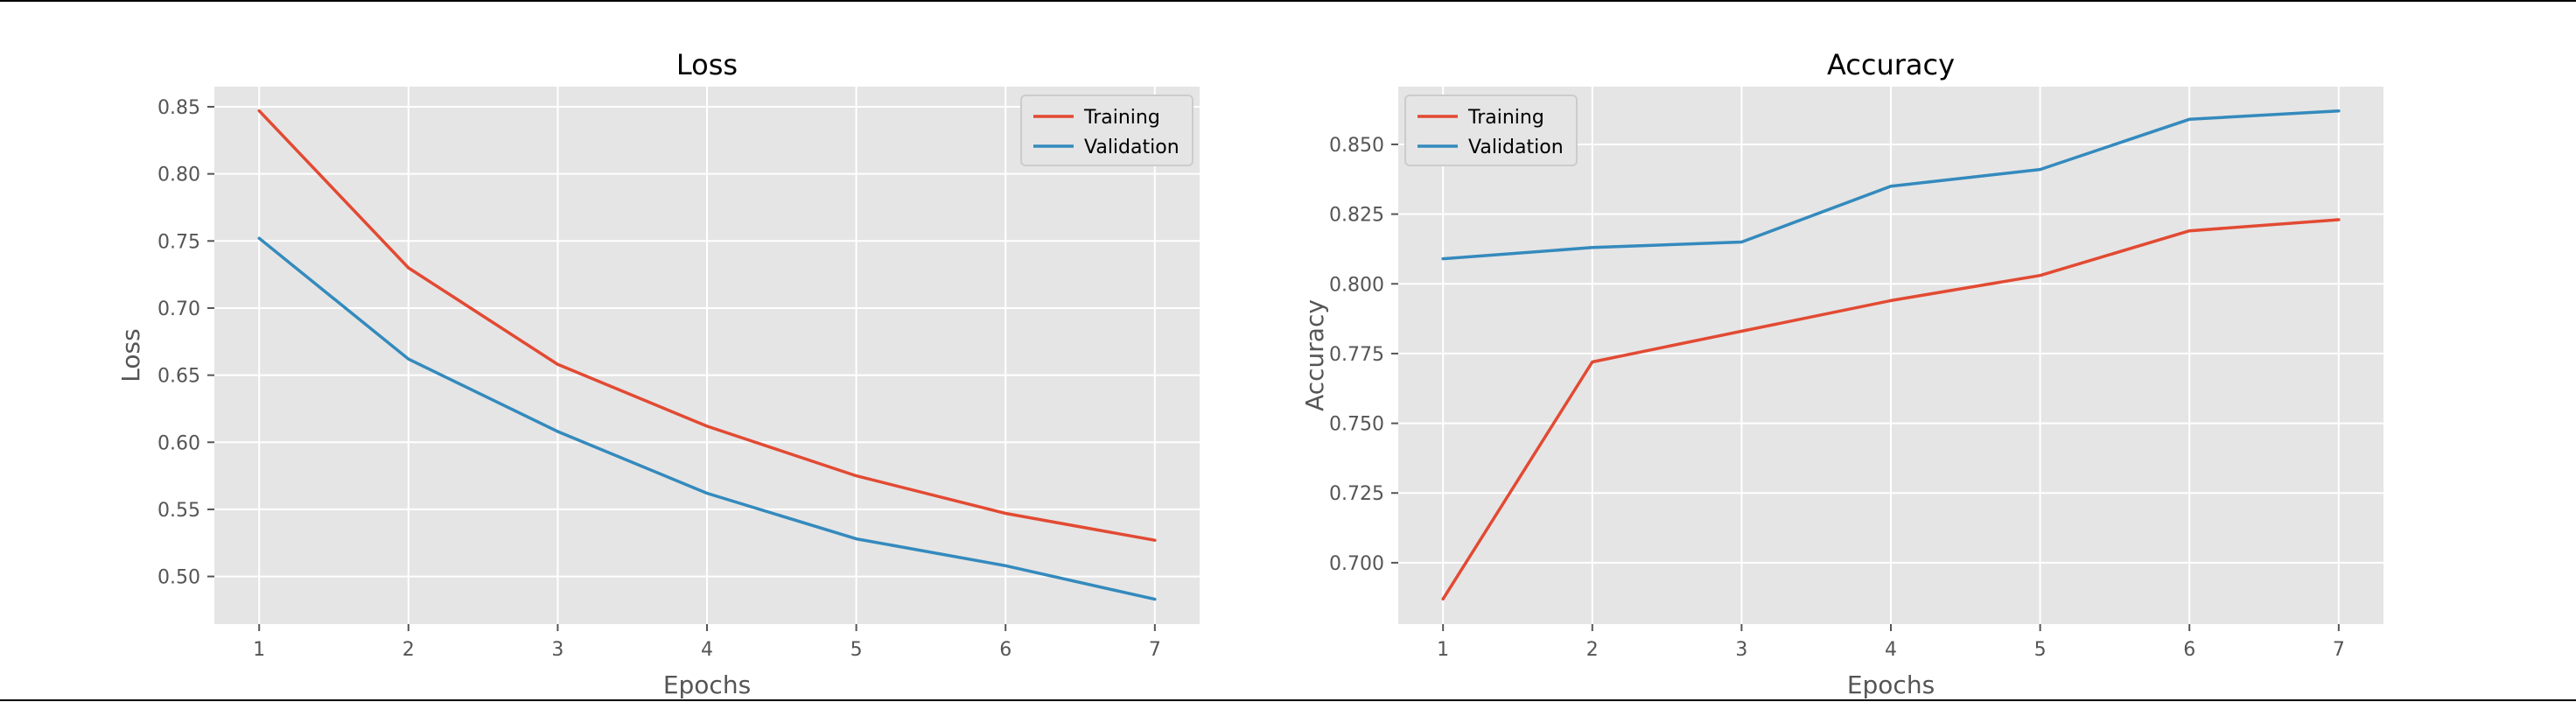  Describe the element at coordinates (1356, 494) in the screenshot. I see `y-tick-label: 0.725` at that location.